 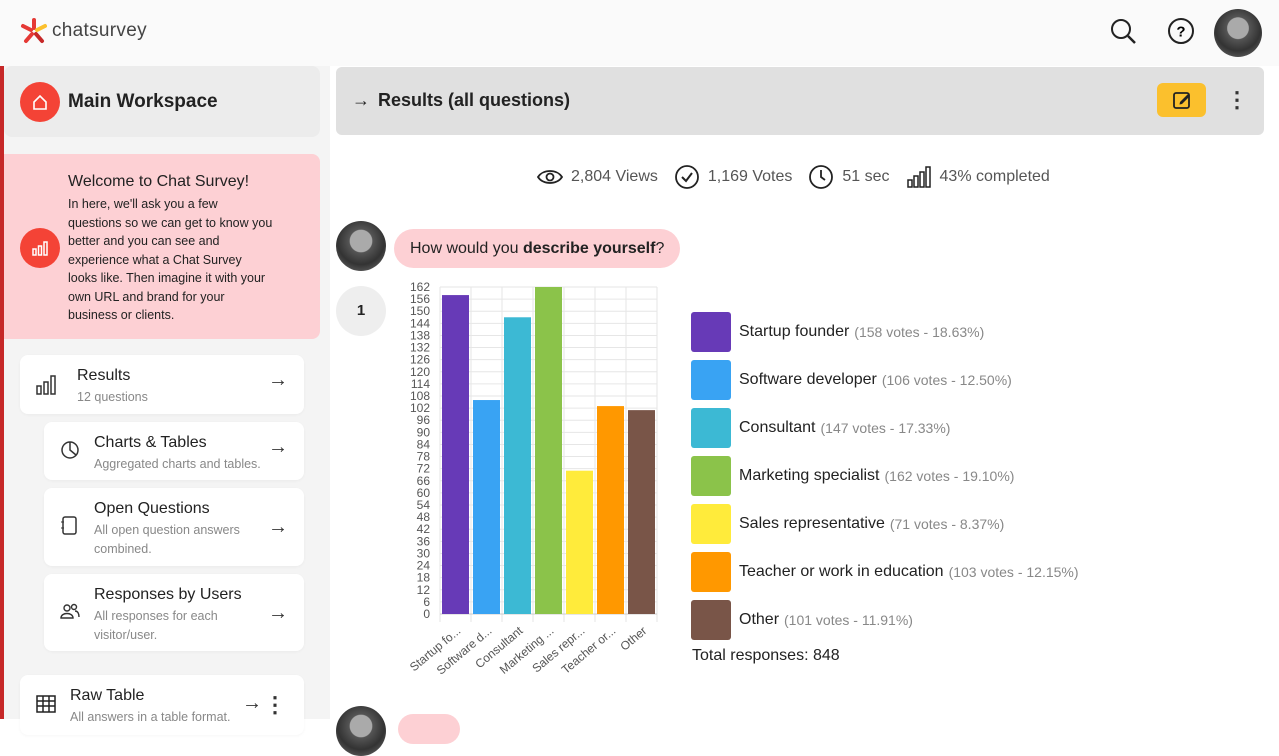 I want to click on total-responses: Total responses: 848, so click(x=766, y=655).